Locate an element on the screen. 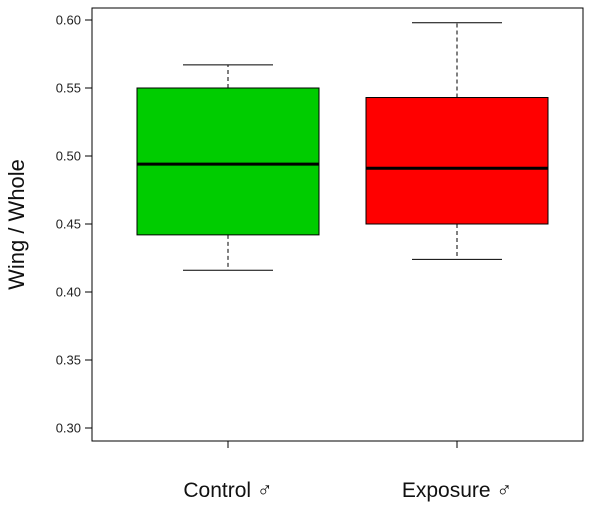  box-exposure is located at coordinates (457, 141).